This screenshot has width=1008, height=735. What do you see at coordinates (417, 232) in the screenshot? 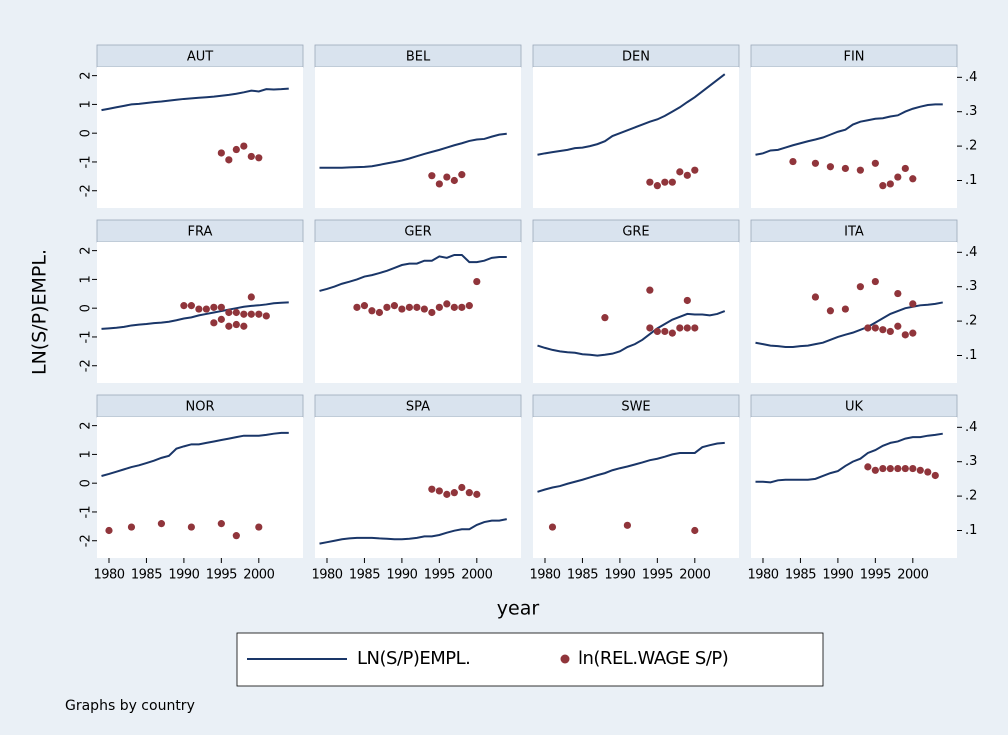
I see `panel-title: GER` at bounding box center [417, 232].